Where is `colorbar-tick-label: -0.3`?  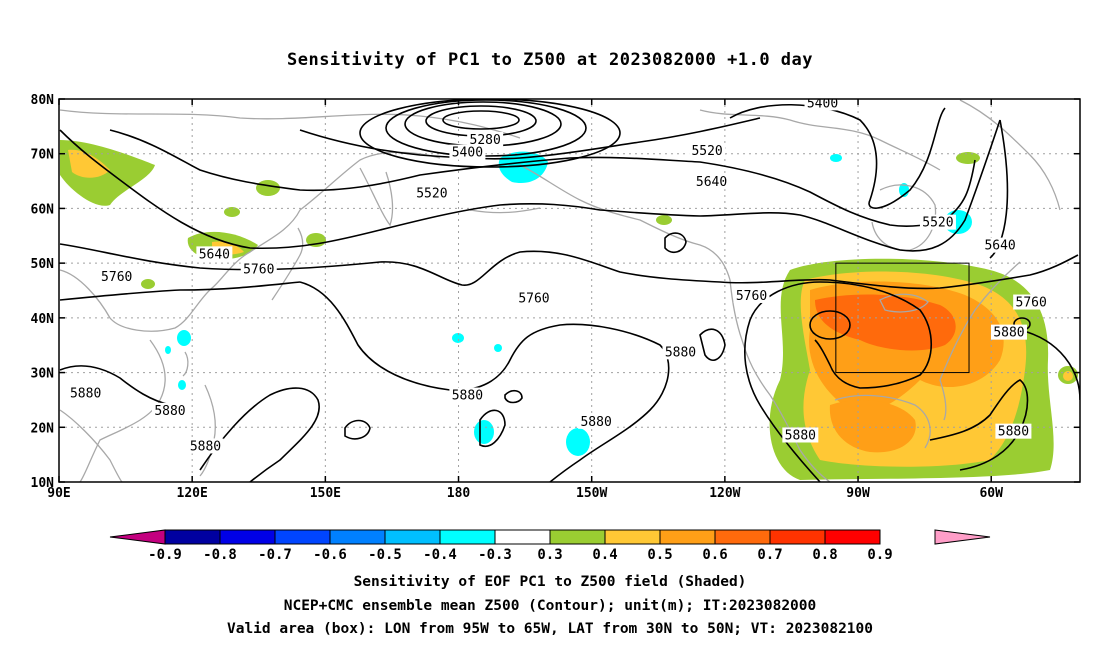 colorbar-tick-label: -0.3 is located at coordinates (495, 555).